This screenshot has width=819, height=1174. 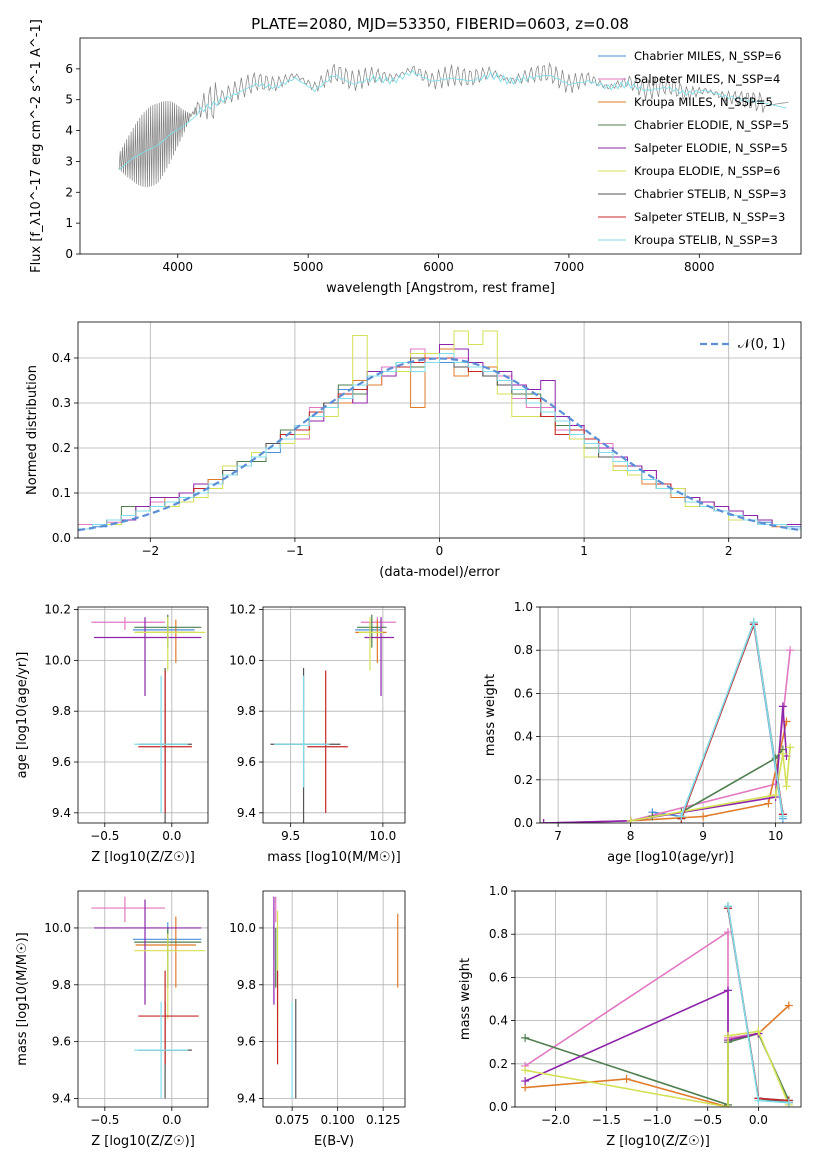 I want to click on x-tick-label: 0.125, so click(x=383, y=1120).